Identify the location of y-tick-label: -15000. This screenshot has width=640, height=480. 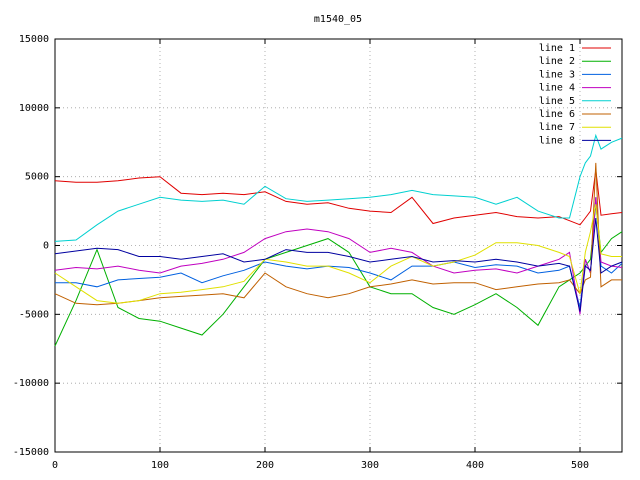
(31, 452).